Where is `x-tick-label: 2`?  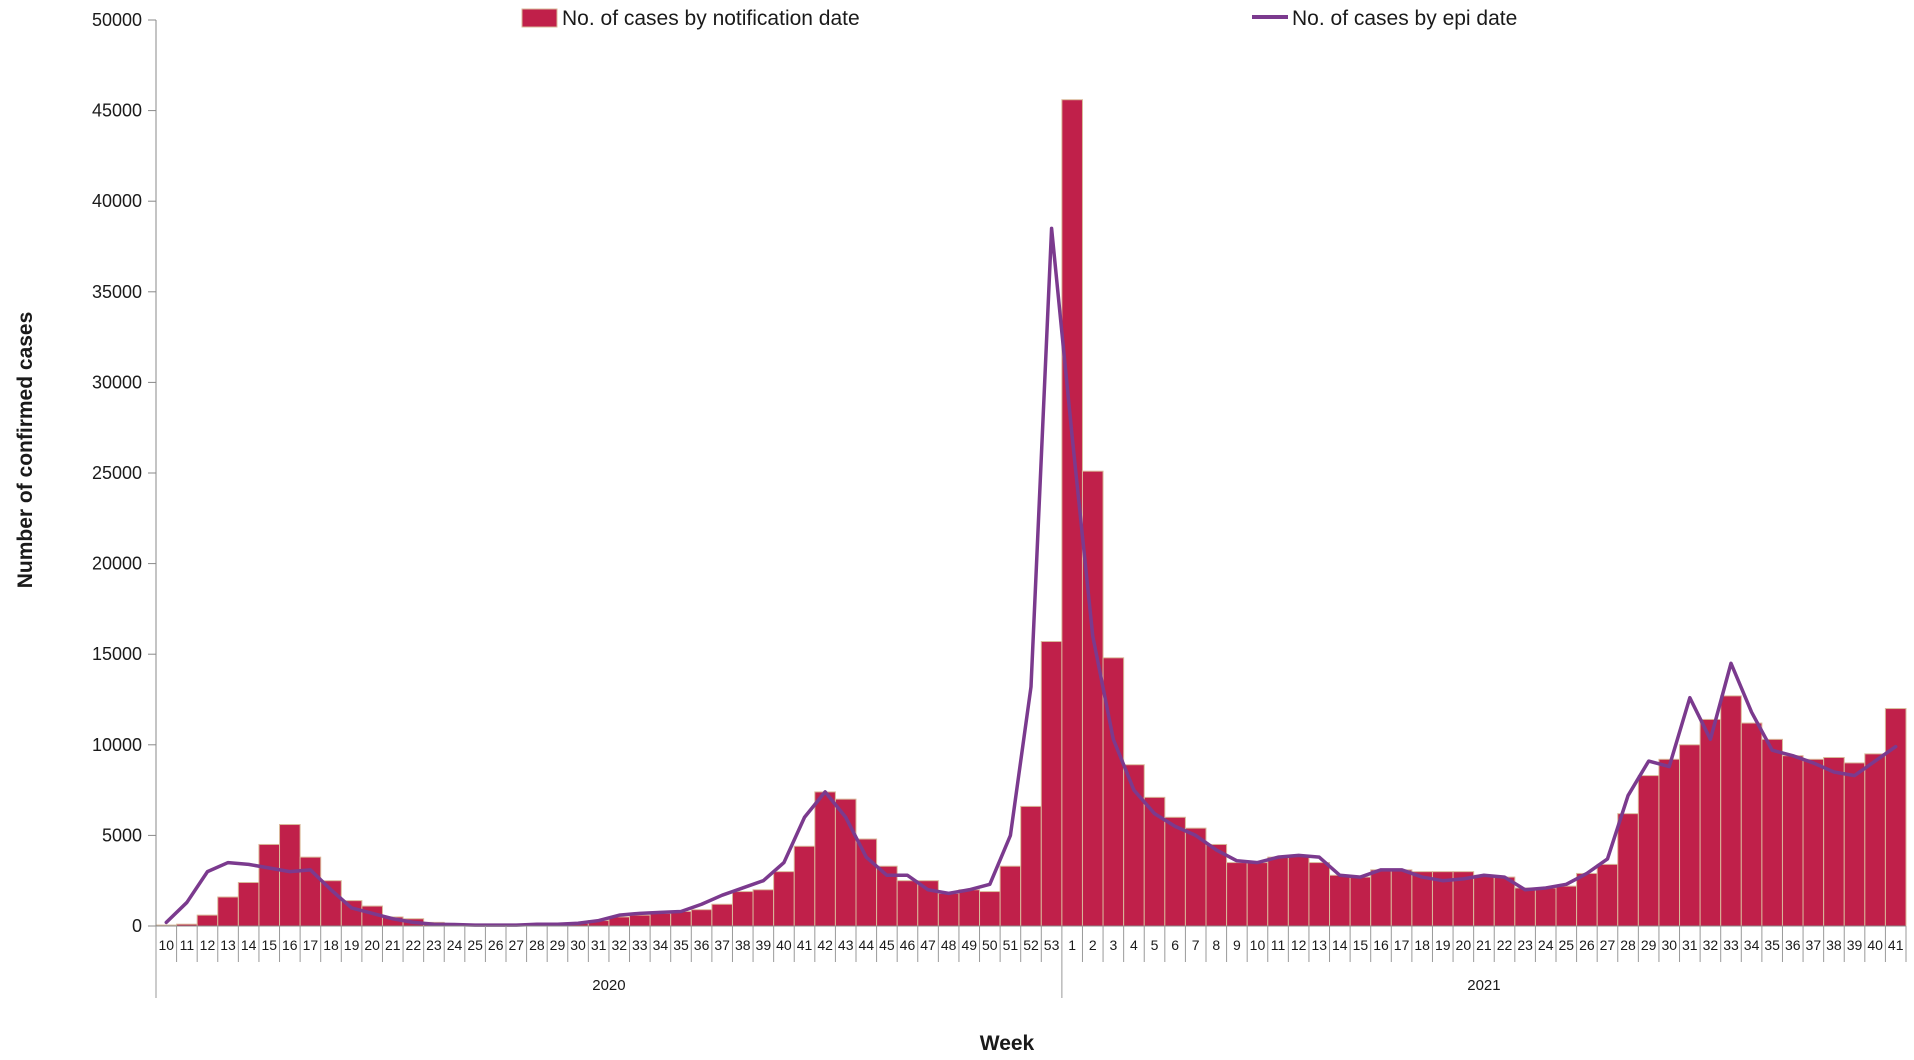 x-tick-label: 2 is located at coordinates (1093, 945).